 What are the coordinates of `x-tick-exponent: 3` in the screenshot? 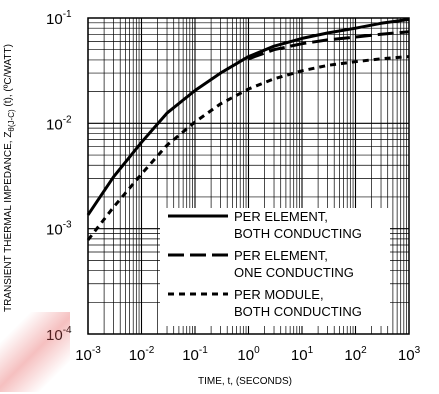 It's located at (418, 350).